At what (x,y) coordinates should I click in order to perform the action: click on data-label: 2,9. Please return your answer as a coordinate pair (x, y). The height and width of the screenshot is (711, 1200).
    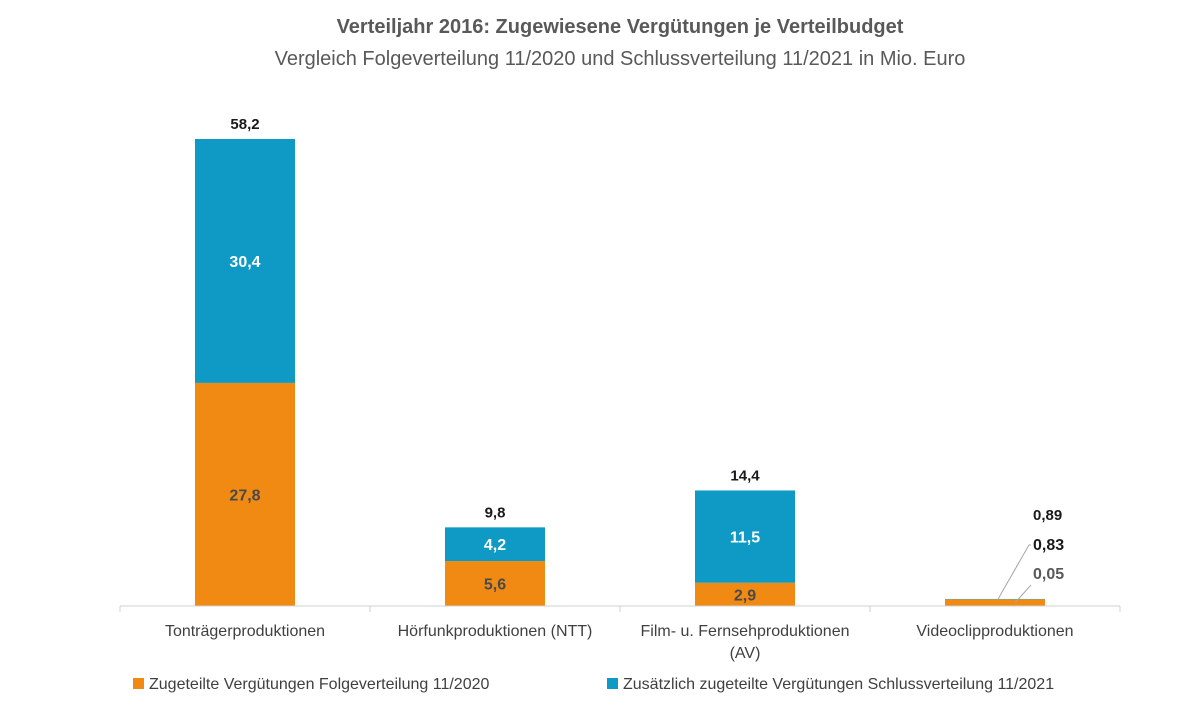
    Looking at the image, I should click on (745, 595).